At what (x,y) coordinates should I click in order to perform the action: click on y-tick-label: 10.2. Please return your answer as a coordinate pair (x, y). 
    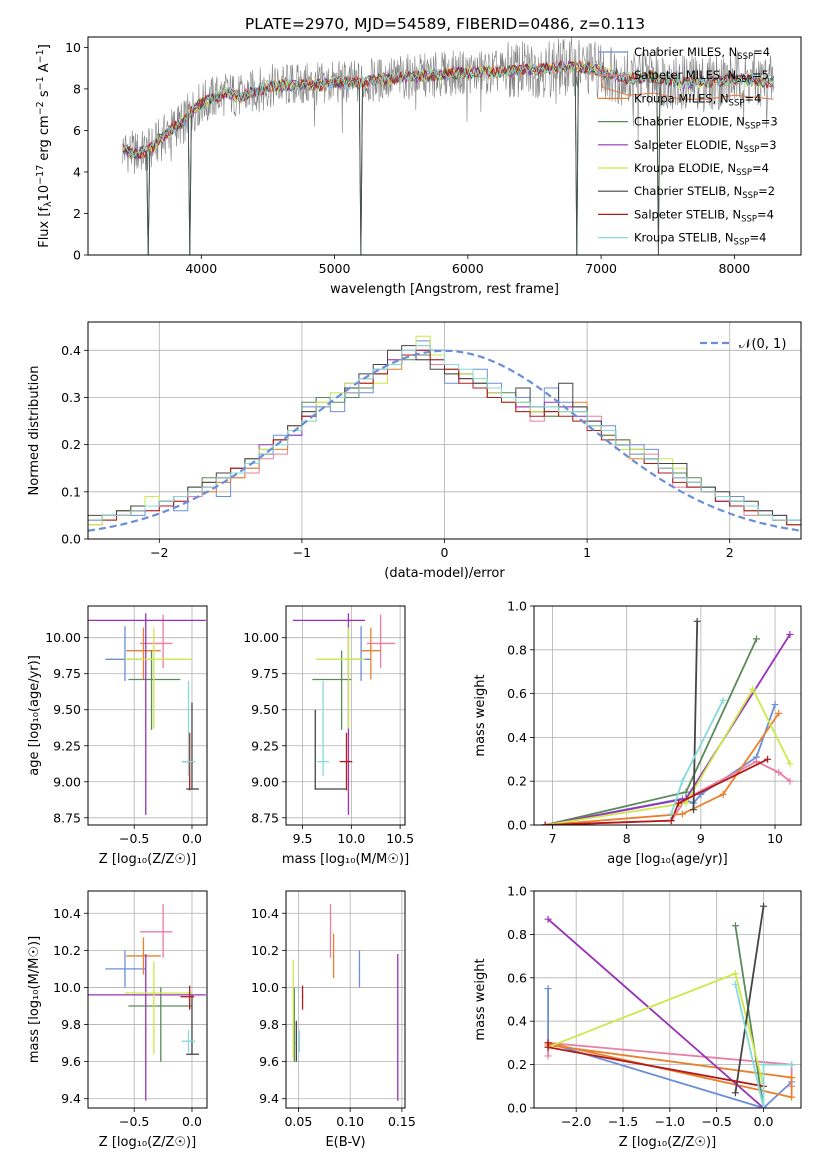
    Looking at the image, I should click on (265, 950).